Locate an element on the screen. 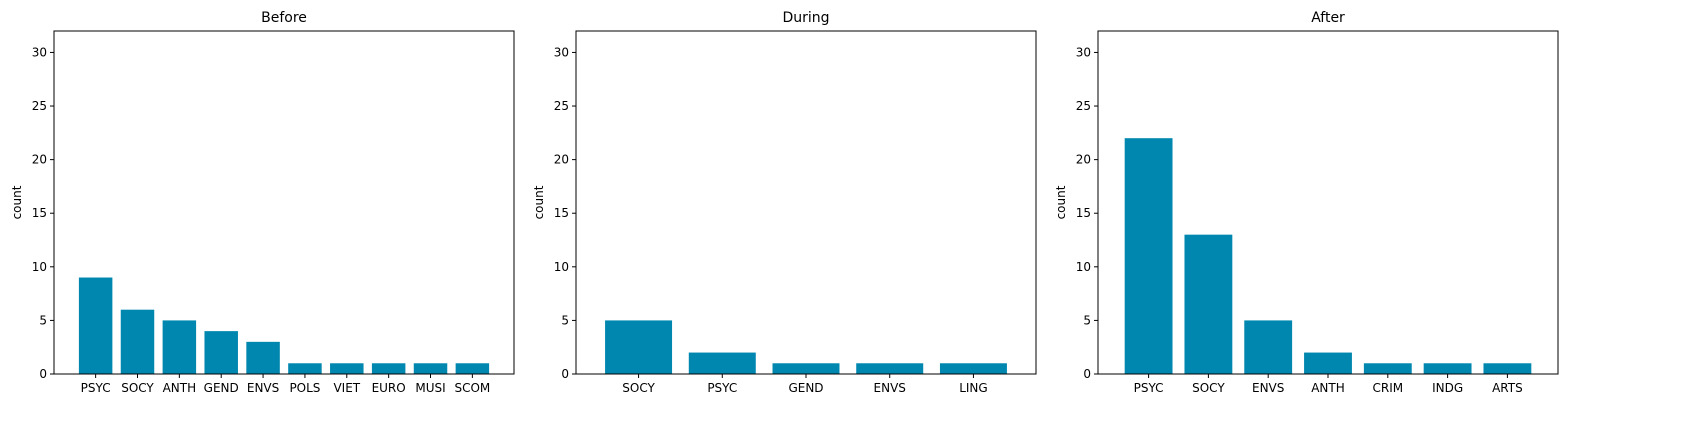 The height and width of the screenshot is (435, 1686). x-tick-label: VIET is located at coordinates (346, 388).